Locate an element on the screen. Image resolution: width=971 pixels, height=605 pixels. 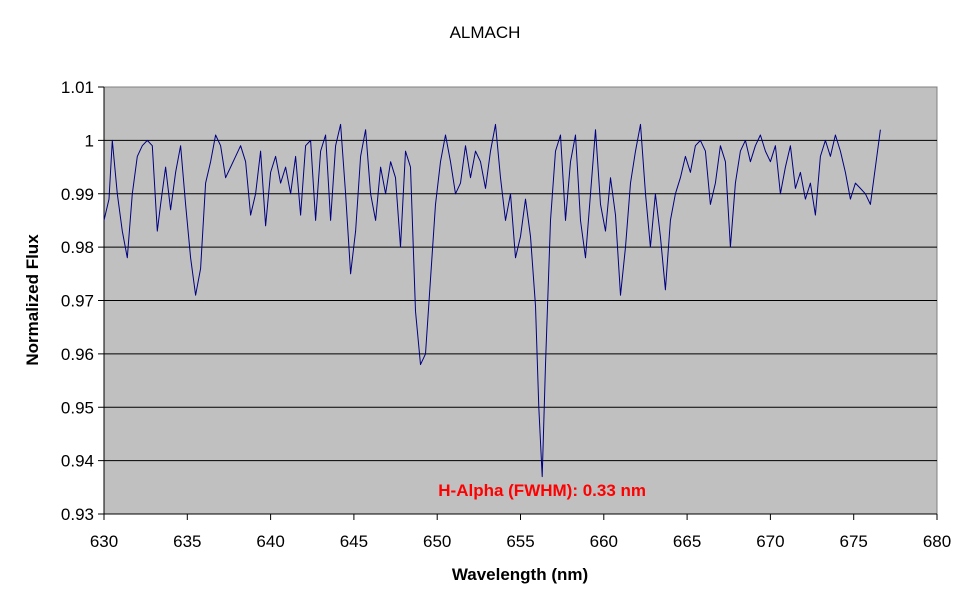
y-tick-label: 1 is located at coordinates (89, 140).